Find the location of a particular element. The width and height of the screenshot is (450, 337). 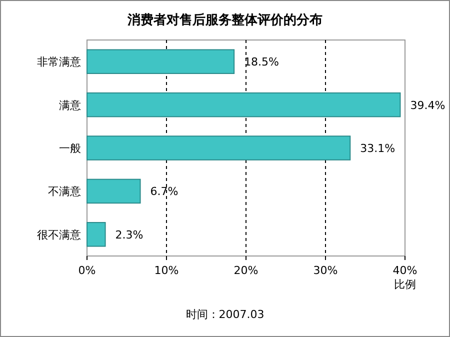

x-tick-label: 40% is located at coordinates (405, 270).